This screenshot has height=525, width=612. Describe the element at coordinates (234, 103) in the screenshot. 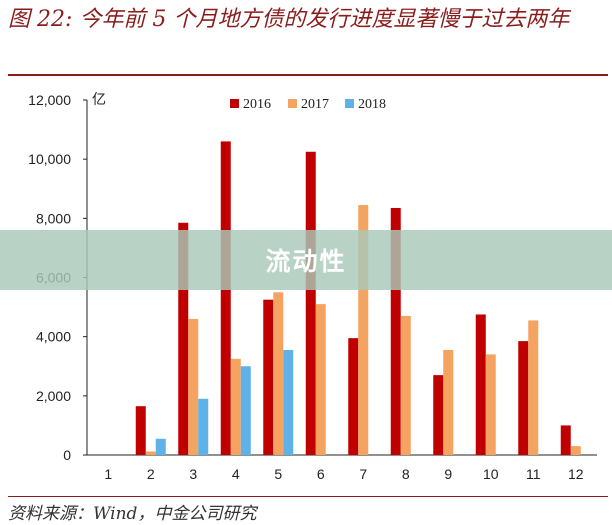

I see `legend-swatch-2016` at that location.